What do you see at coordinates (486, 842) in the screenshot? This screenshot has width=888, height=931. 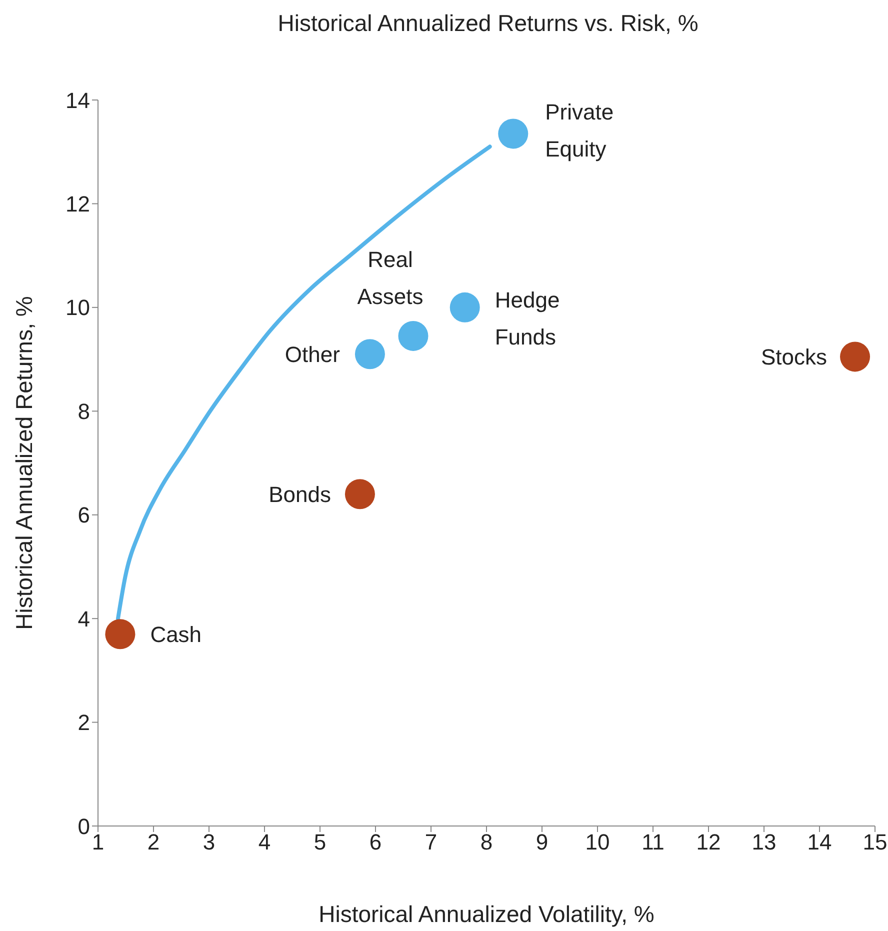 I see `x-tick-label: 8` at bounding box center [486, 842].